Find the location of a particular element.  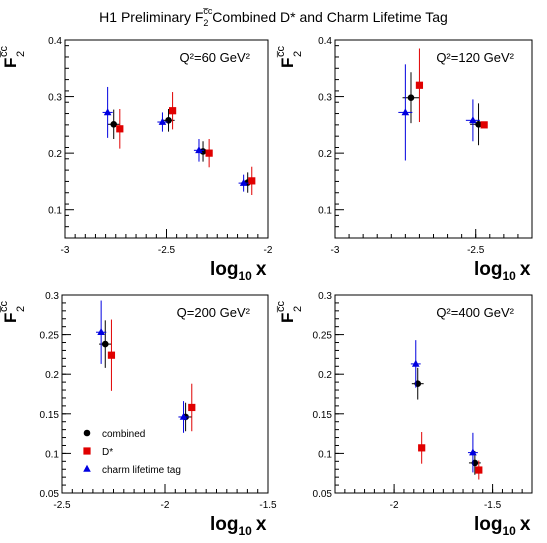

y-tick-label: 0.15 is located at coordinates (50, 415).